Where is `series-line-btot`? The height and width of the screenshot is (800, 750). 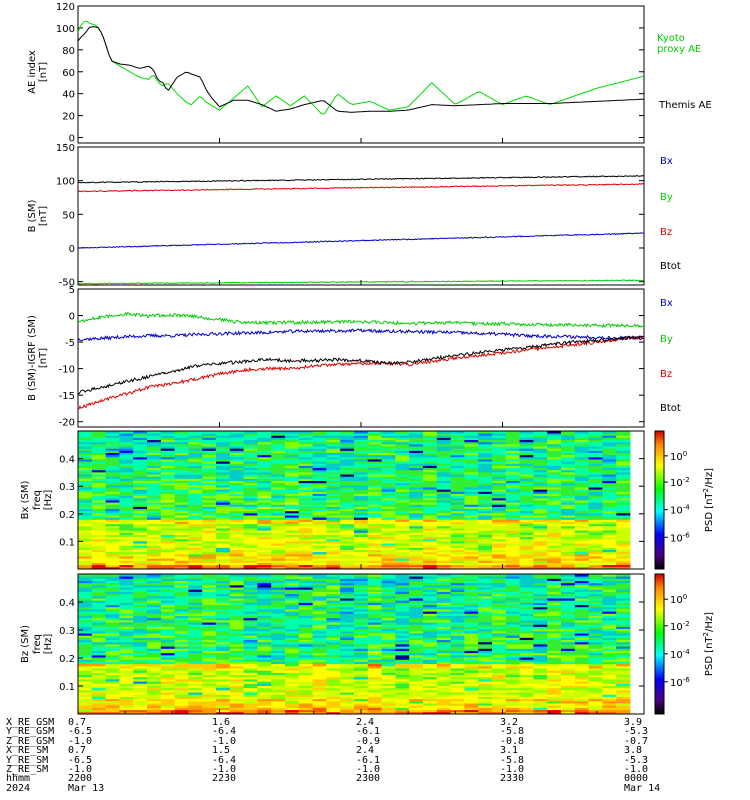
series-line-btot is located at coordinates (361, 179).